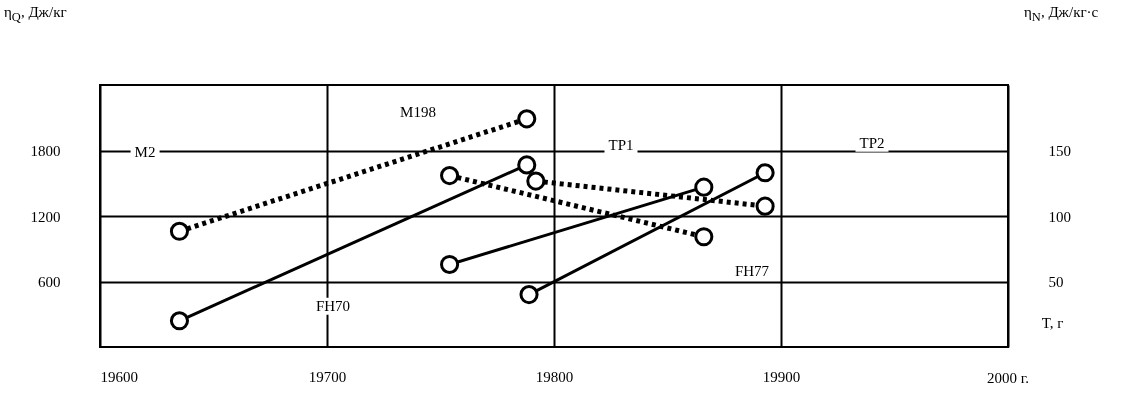 Image resolution: width=1127 pixels, height=403 pixels. Describe the element at coordinates (119, 376) in the screenshot. I see `x-tick-label: 19600` at that location.